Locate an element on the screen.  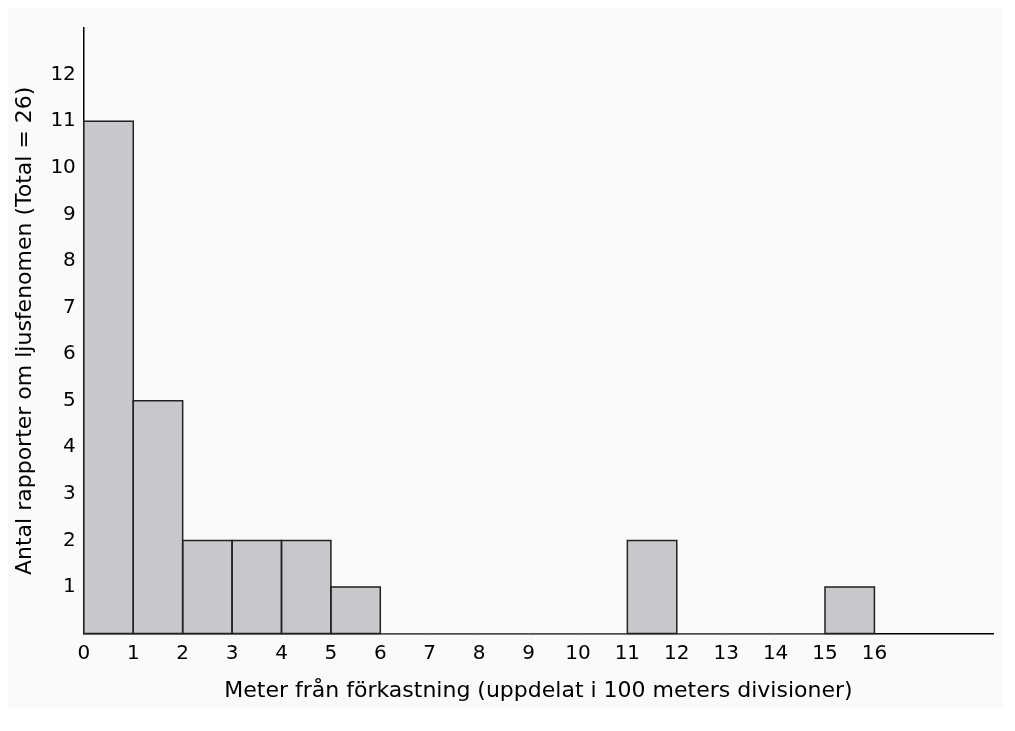
x-tick-label: 9 is located at coordinates (528, 651).